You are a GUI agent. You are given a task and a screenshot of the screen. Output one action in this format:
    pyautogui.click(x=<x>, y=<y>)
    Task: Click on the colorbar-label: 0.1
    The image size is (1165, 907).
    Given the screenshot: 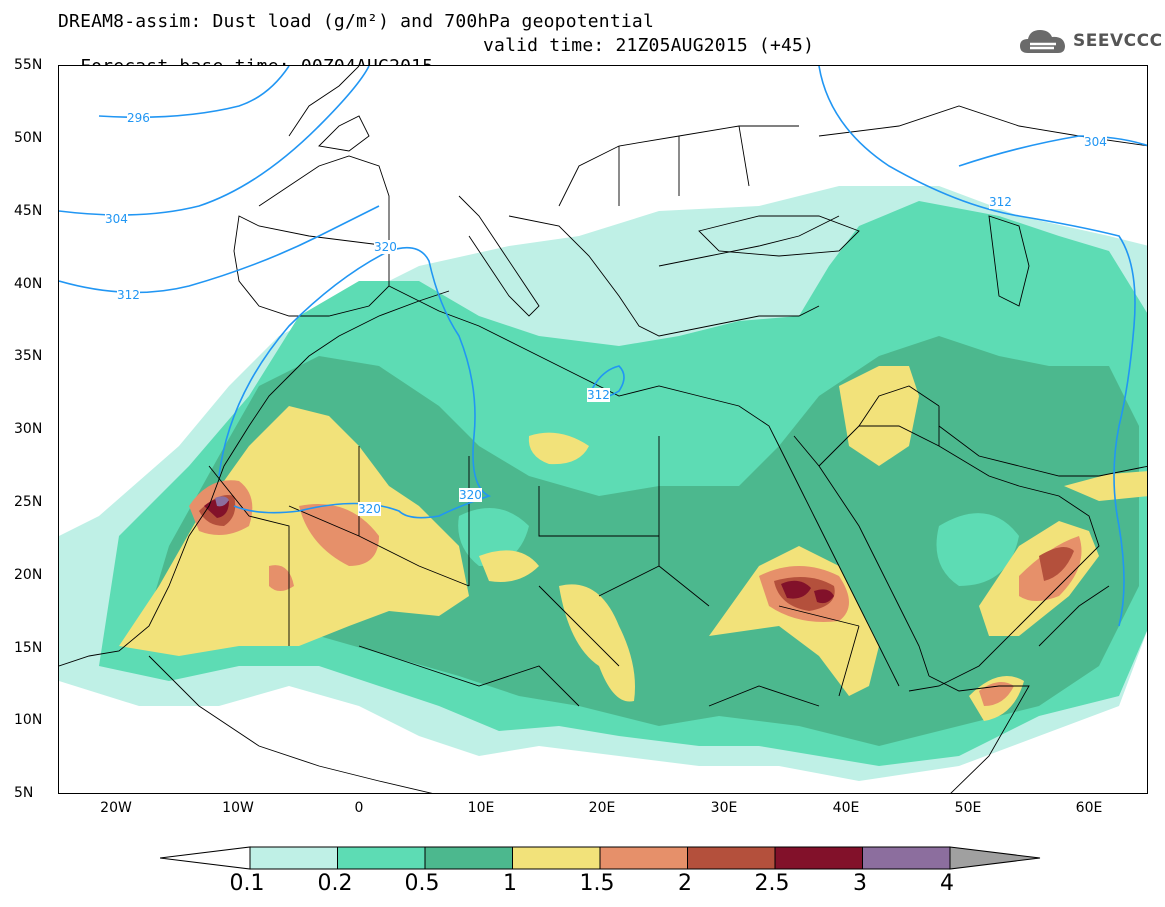 What is the action you would take?
    pyautogui.click(x=247, y=883)
    